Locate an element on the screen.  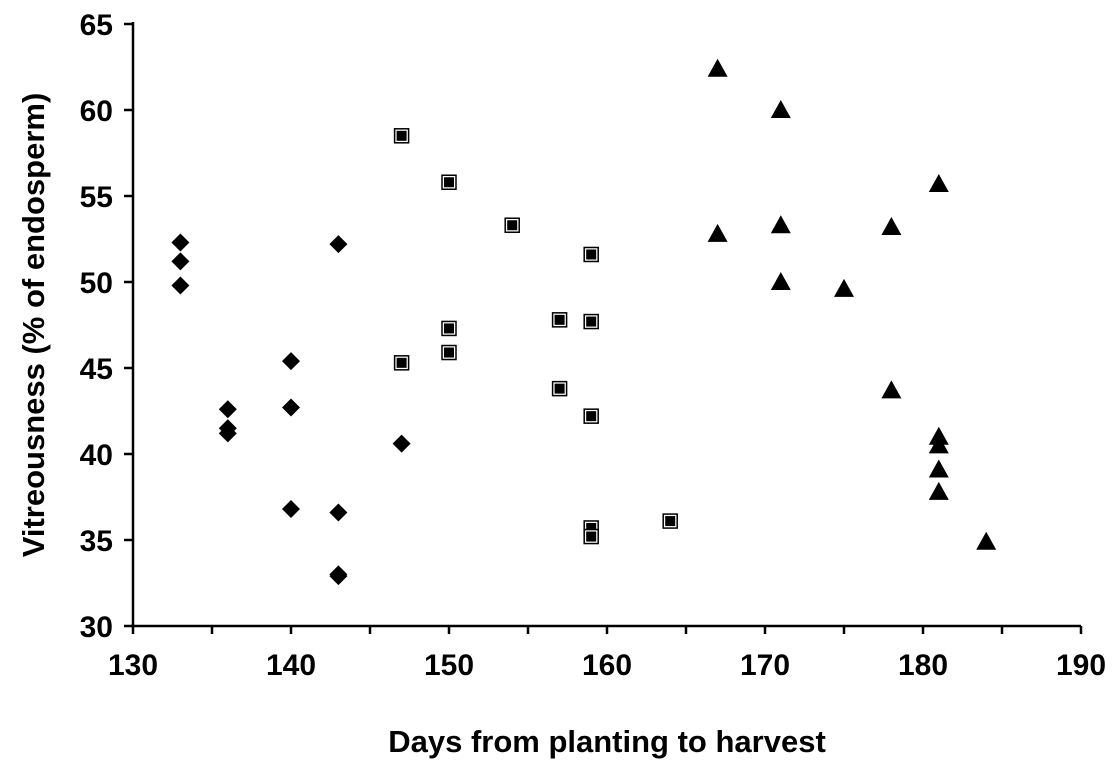
y-tick-label: 40 is located at coordinates (96, 455).